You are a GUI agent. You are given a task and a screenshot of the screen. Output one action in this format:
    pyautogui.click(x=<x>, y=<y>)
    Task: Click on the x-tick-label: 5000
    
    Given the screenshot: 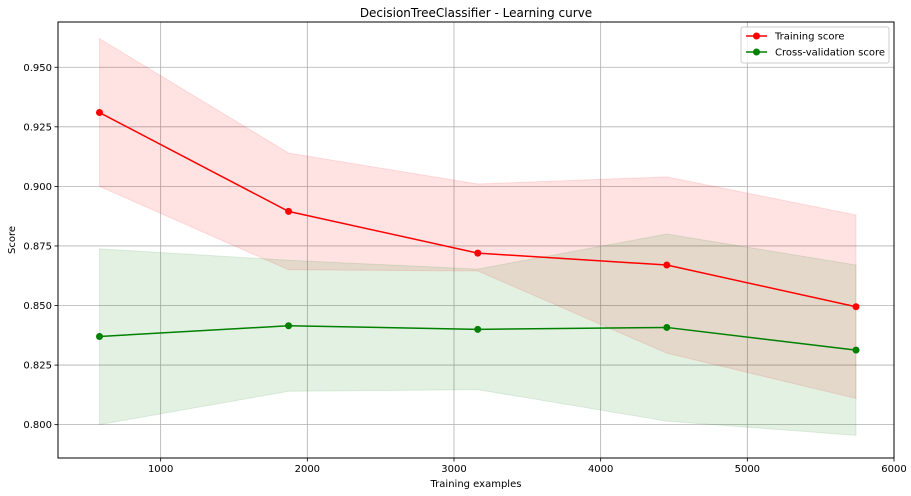 What is the action you would take?
    pyautogui.click(x=747, y=469)
    